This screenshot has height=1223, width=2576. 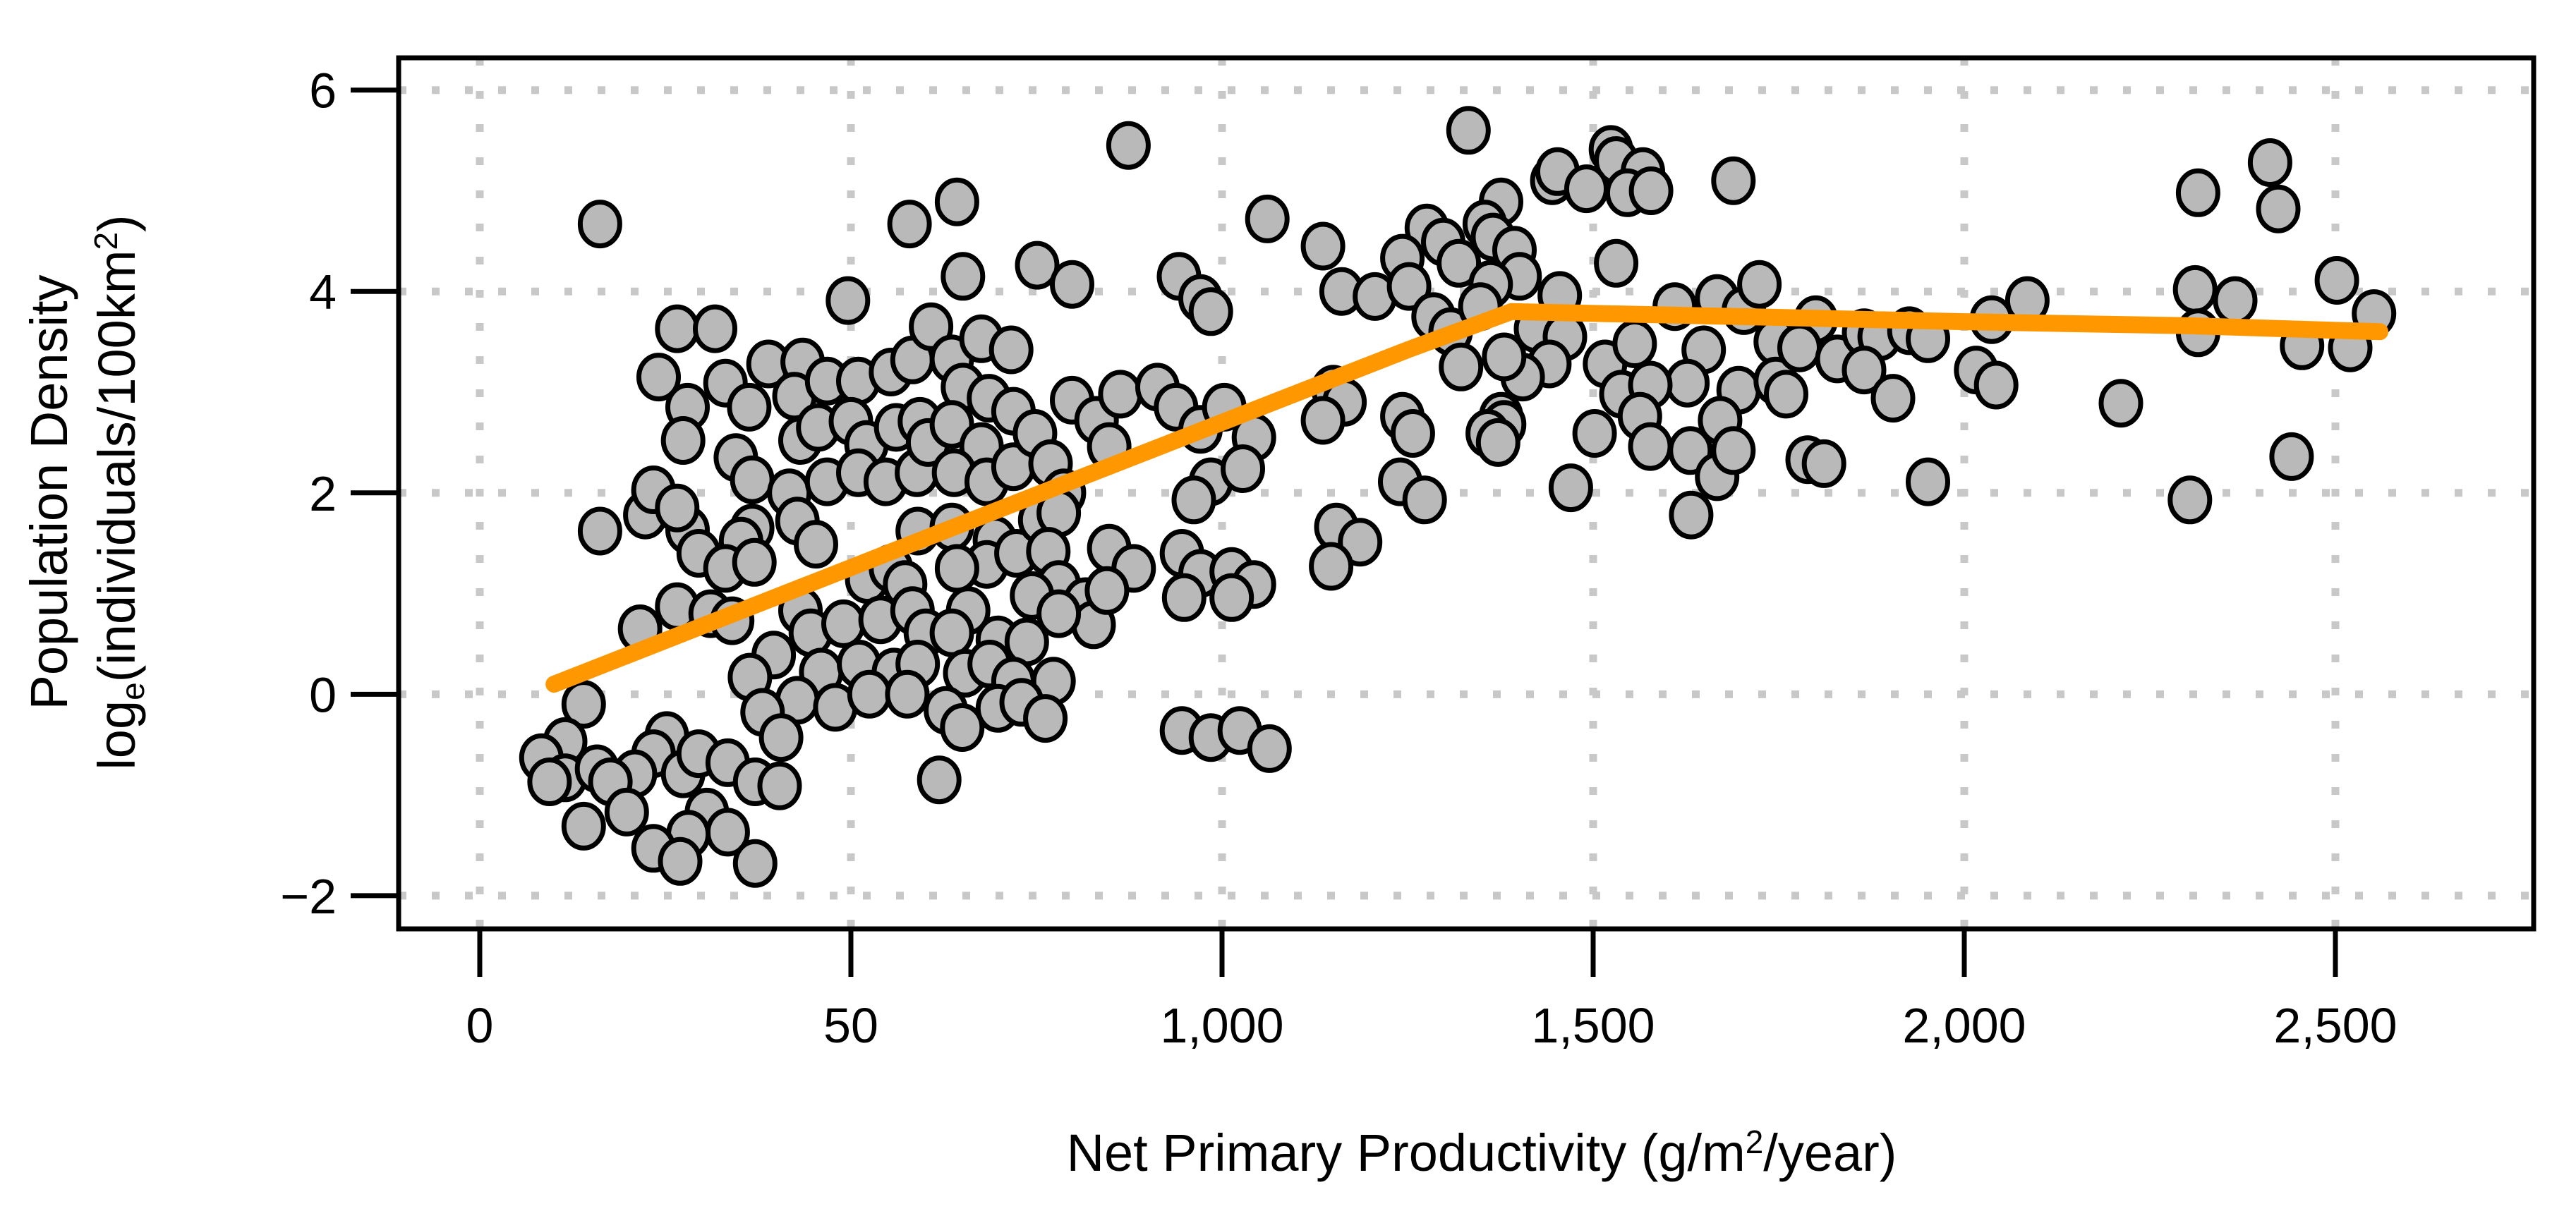 I want to click on y-axis-title-unit: (individuals/100km, so click(x=117, y=466).